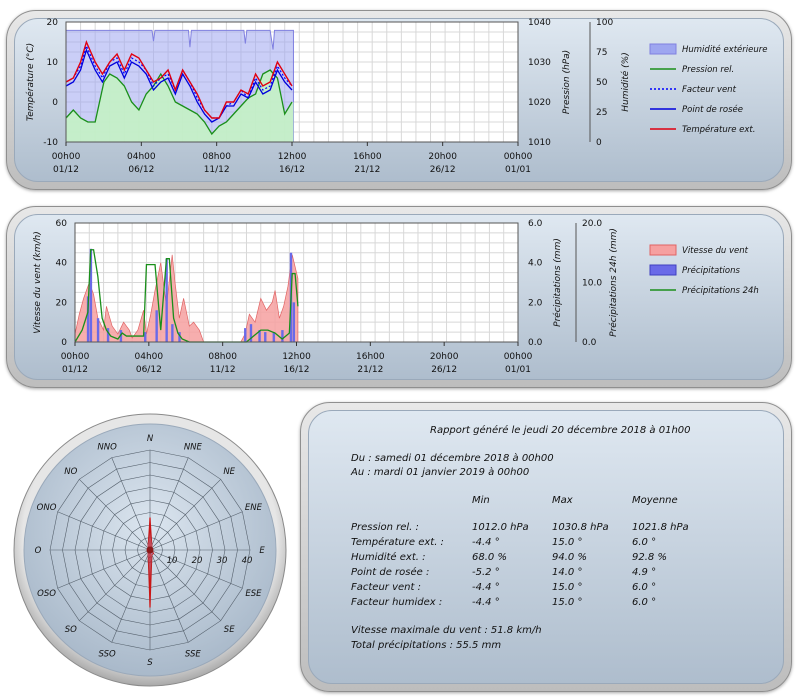 This screenshot has width=800, height=700. I want to click on y3-tick-label: 0, so click(599, 143).